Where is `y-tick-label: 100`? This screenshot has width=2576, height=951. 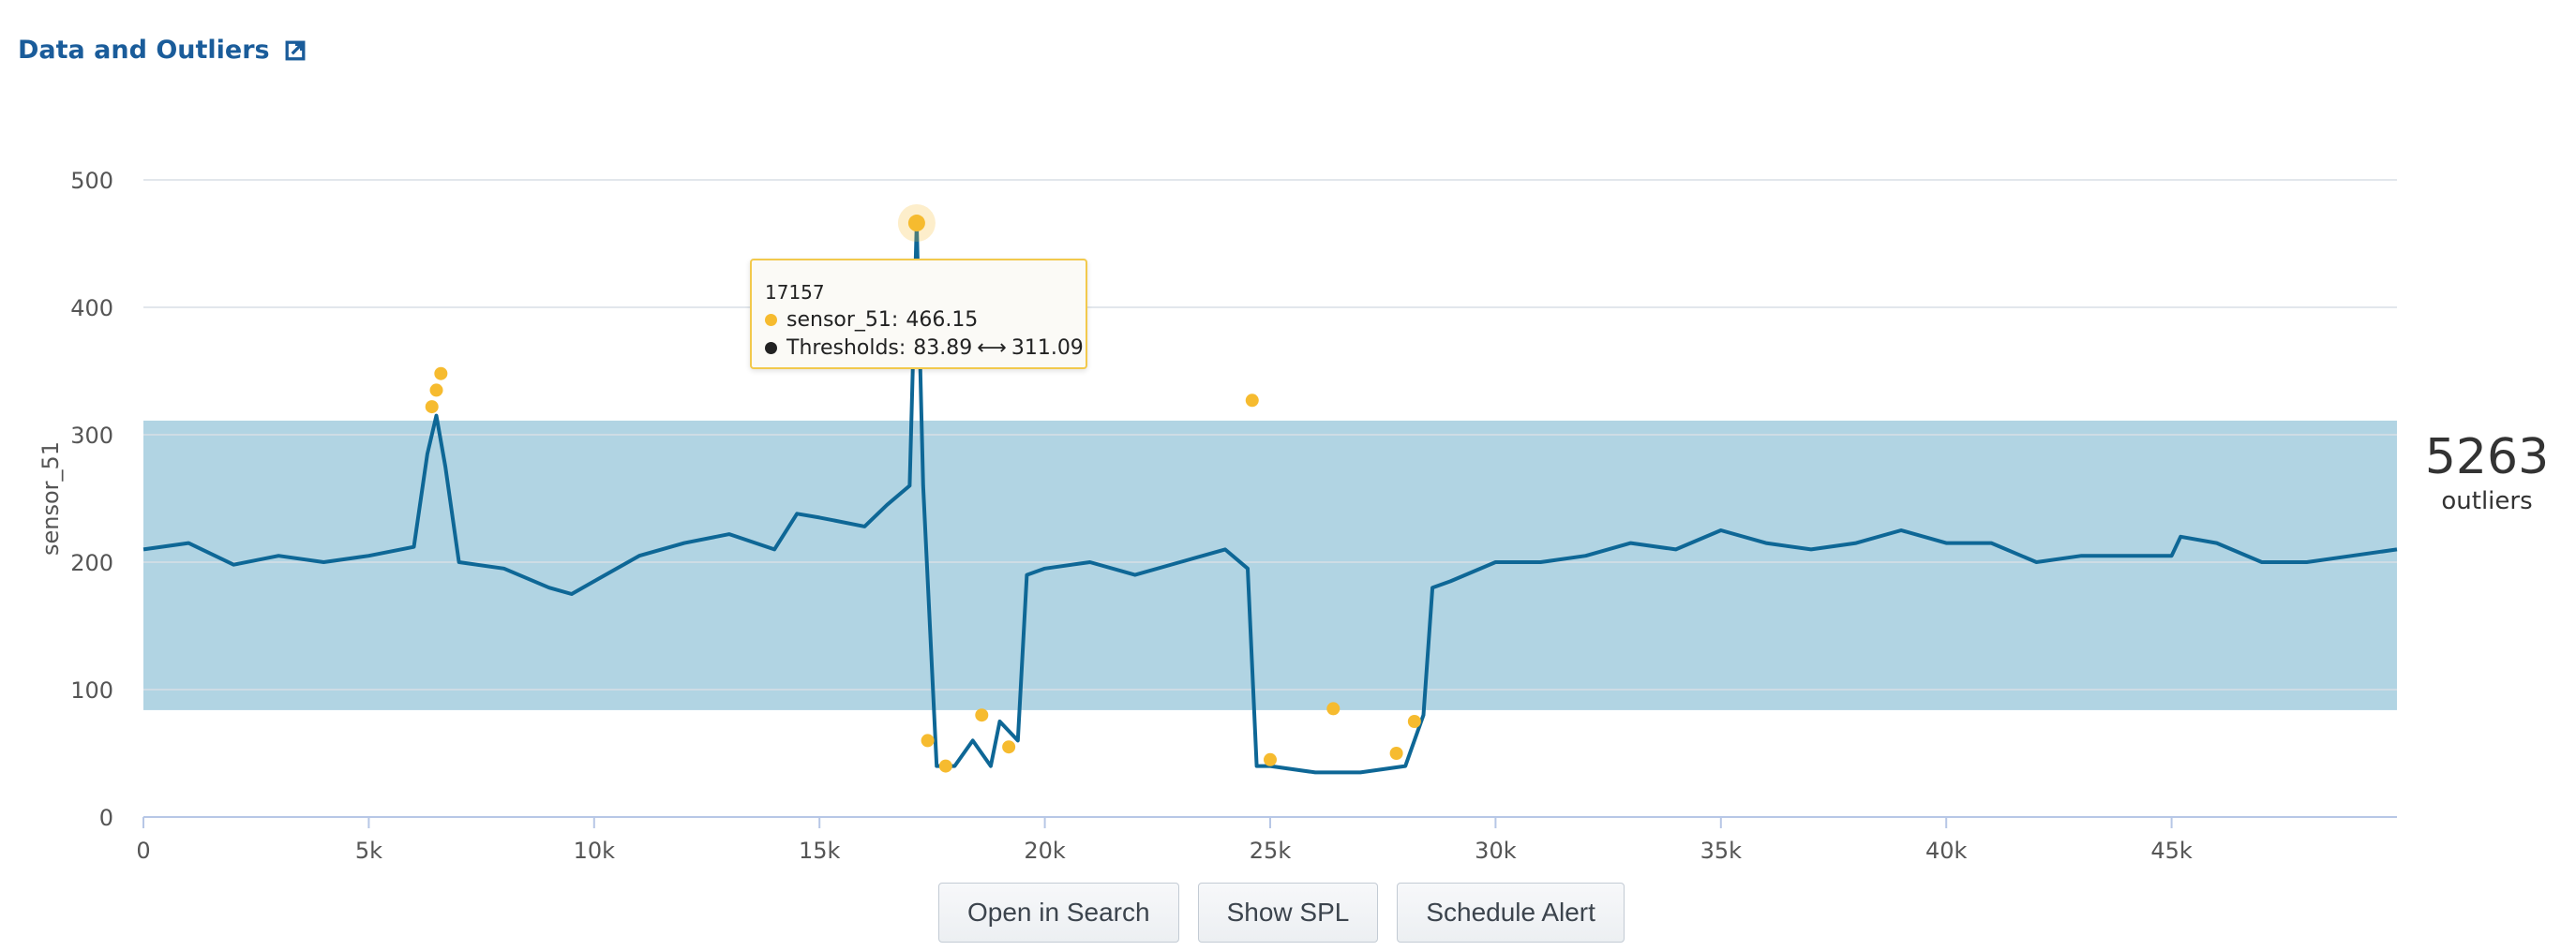 y-tick-label: 100 is located at coordinates (91, 690).